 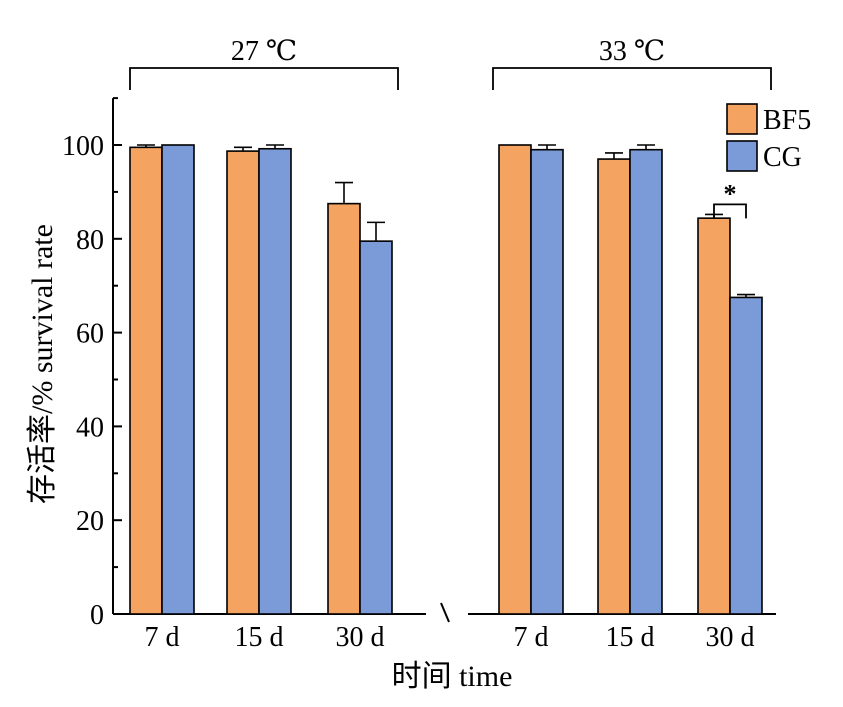 What do you see at coordinates (787, 120) in the screenshot?
I see `legend-label-bf5: BF5` at bounding box center [787, 120].